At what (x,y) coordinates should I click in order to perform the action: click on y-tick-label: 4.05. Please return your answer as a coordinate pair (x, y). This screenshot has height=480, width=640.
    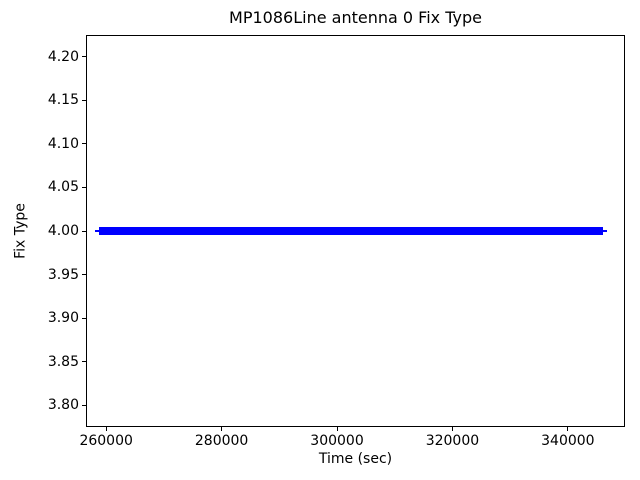
    Looking at the image, I should click on (63, 187).